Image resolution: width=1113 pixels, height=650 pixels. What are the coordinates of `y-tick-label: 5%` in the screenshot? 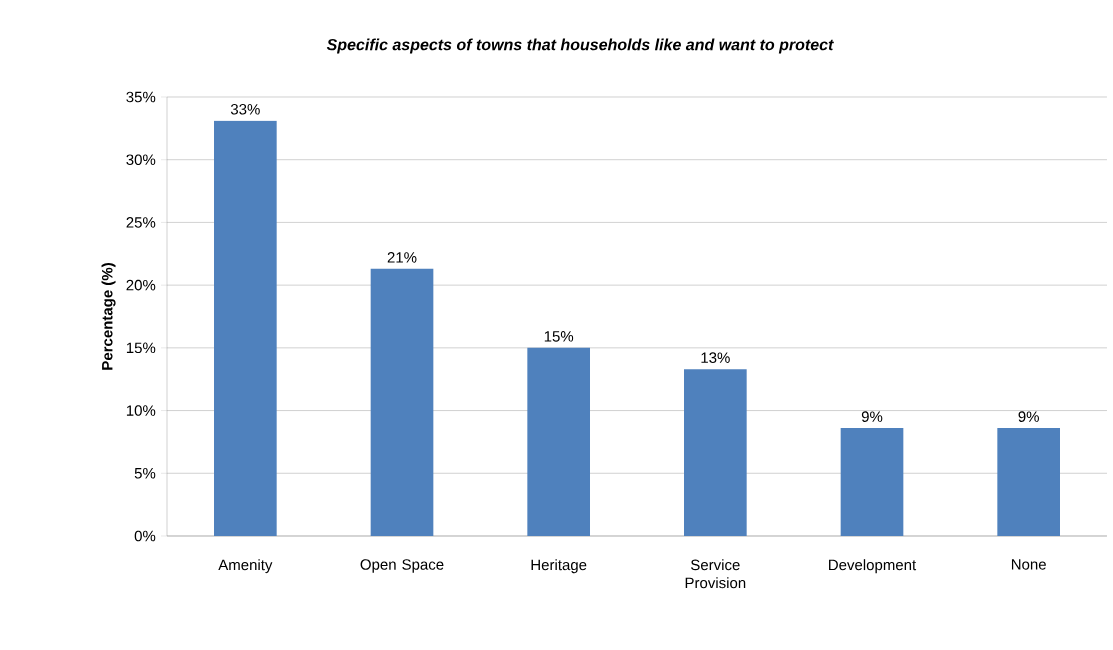 It's located at (145, 473).